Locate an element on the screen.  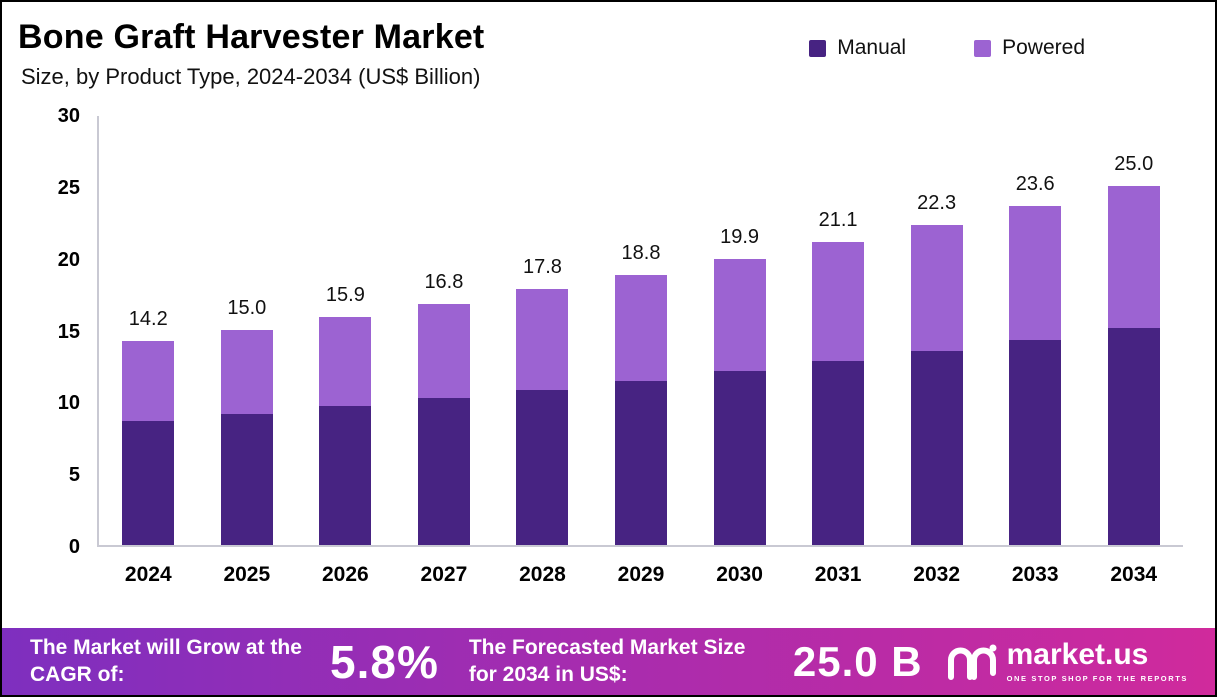
bar-segment-manual-2033 is located at coordinates (1035, 442).